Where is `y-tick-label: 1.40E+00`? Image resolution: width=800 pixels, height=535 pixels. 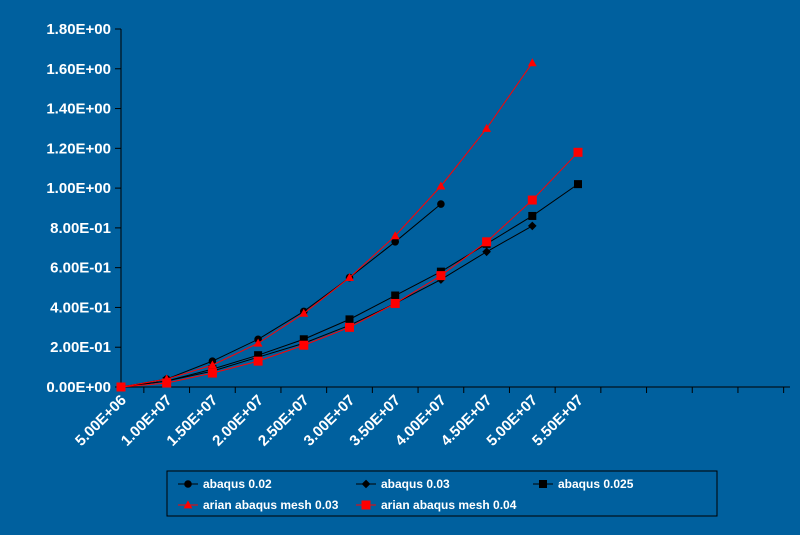
y-tick-label: 1.40E+00 is located at coordinates (78, 109).